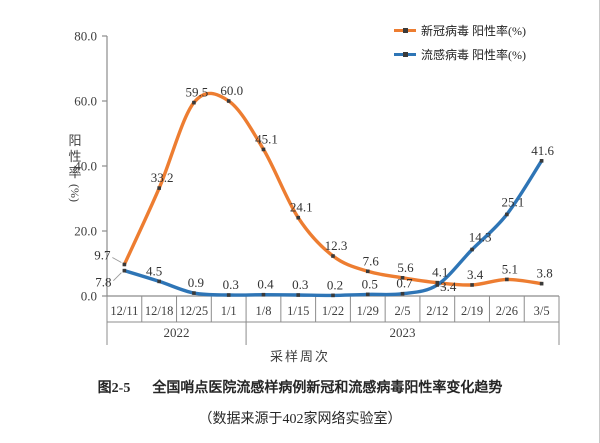 This screenshot has width=600, height=443. Describe the element at coordinates (102, 254) in the screenshot. I see `covid-data-label: 9.7` at that location.